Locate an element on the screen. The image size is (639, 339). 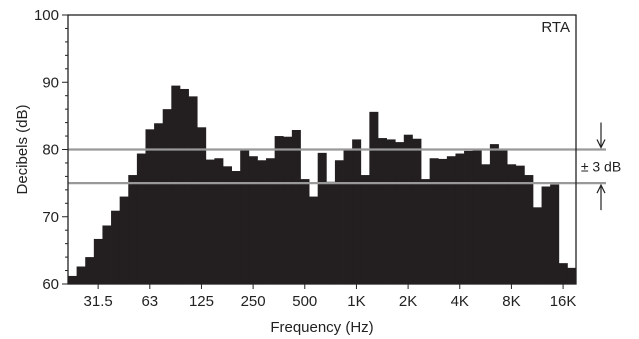
y-tick-label: 80 is located at coordinates (50, 150).